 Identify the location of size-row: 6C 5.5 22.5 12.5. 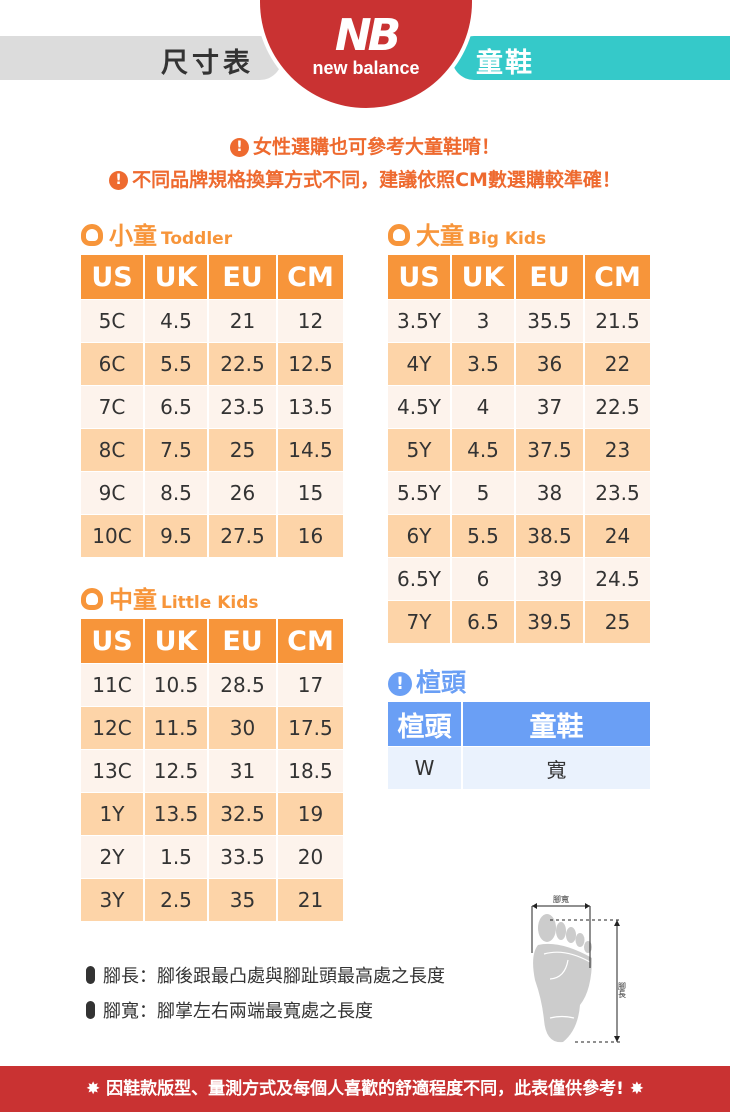
(212, 363).